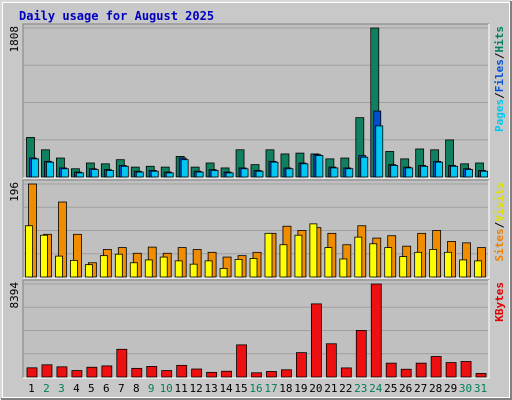  What do you see at coordinates (14, 39) in the screenshot?
I see `y-max-label: 1808` at bounding box center [14, 39].